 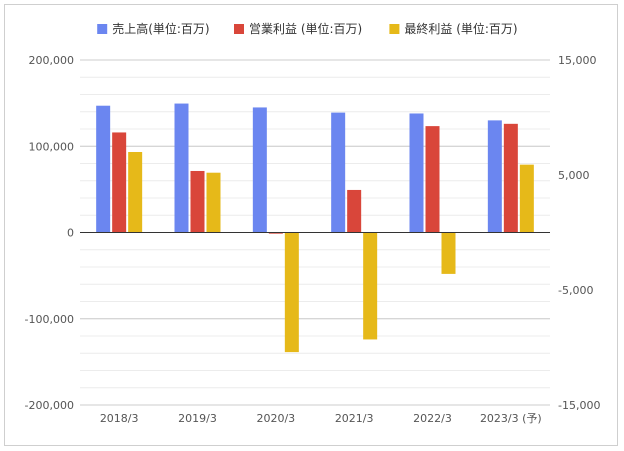 What do you see at coordinates (119, 418) in the screenshot?
I see `x-tick-label: 2018/3` at bounding box center [119, 418].